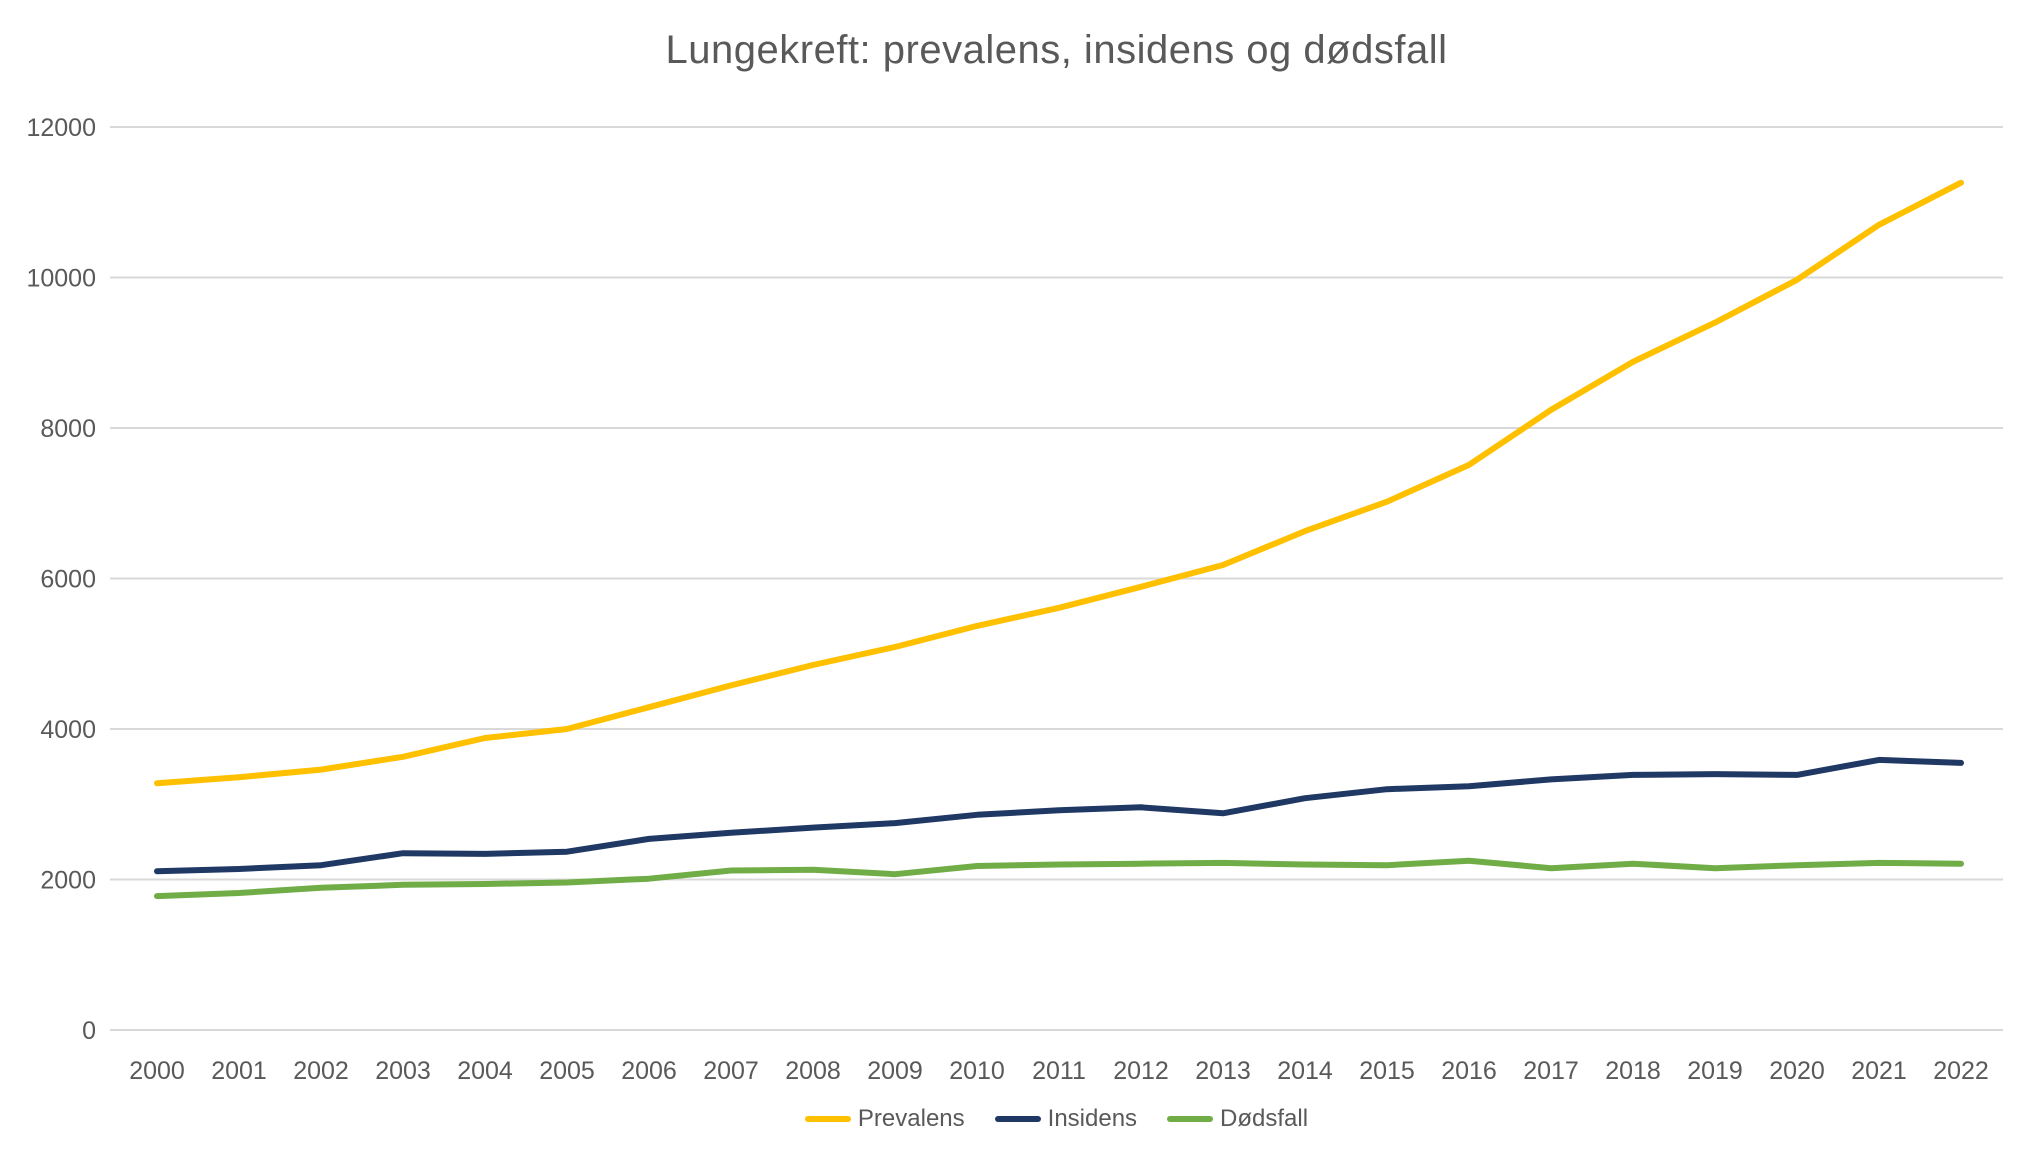  I want to click on legend-label: Dødsfall, so click(1264, 1118).